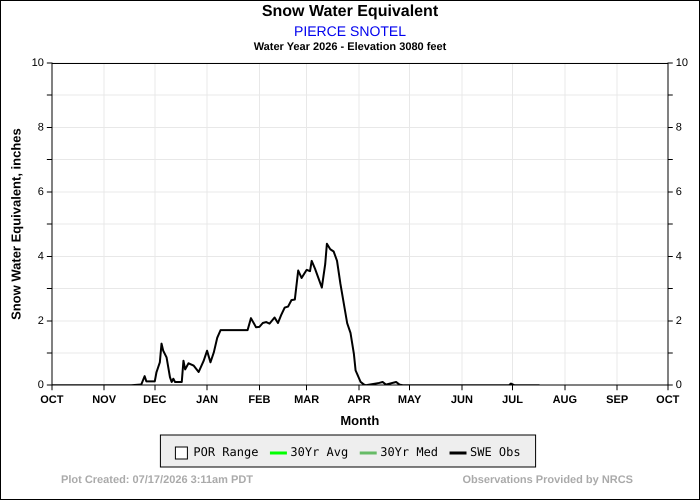  I want to click on chart-subtitle: PIERCE SNOTEL, so click(350, 31).